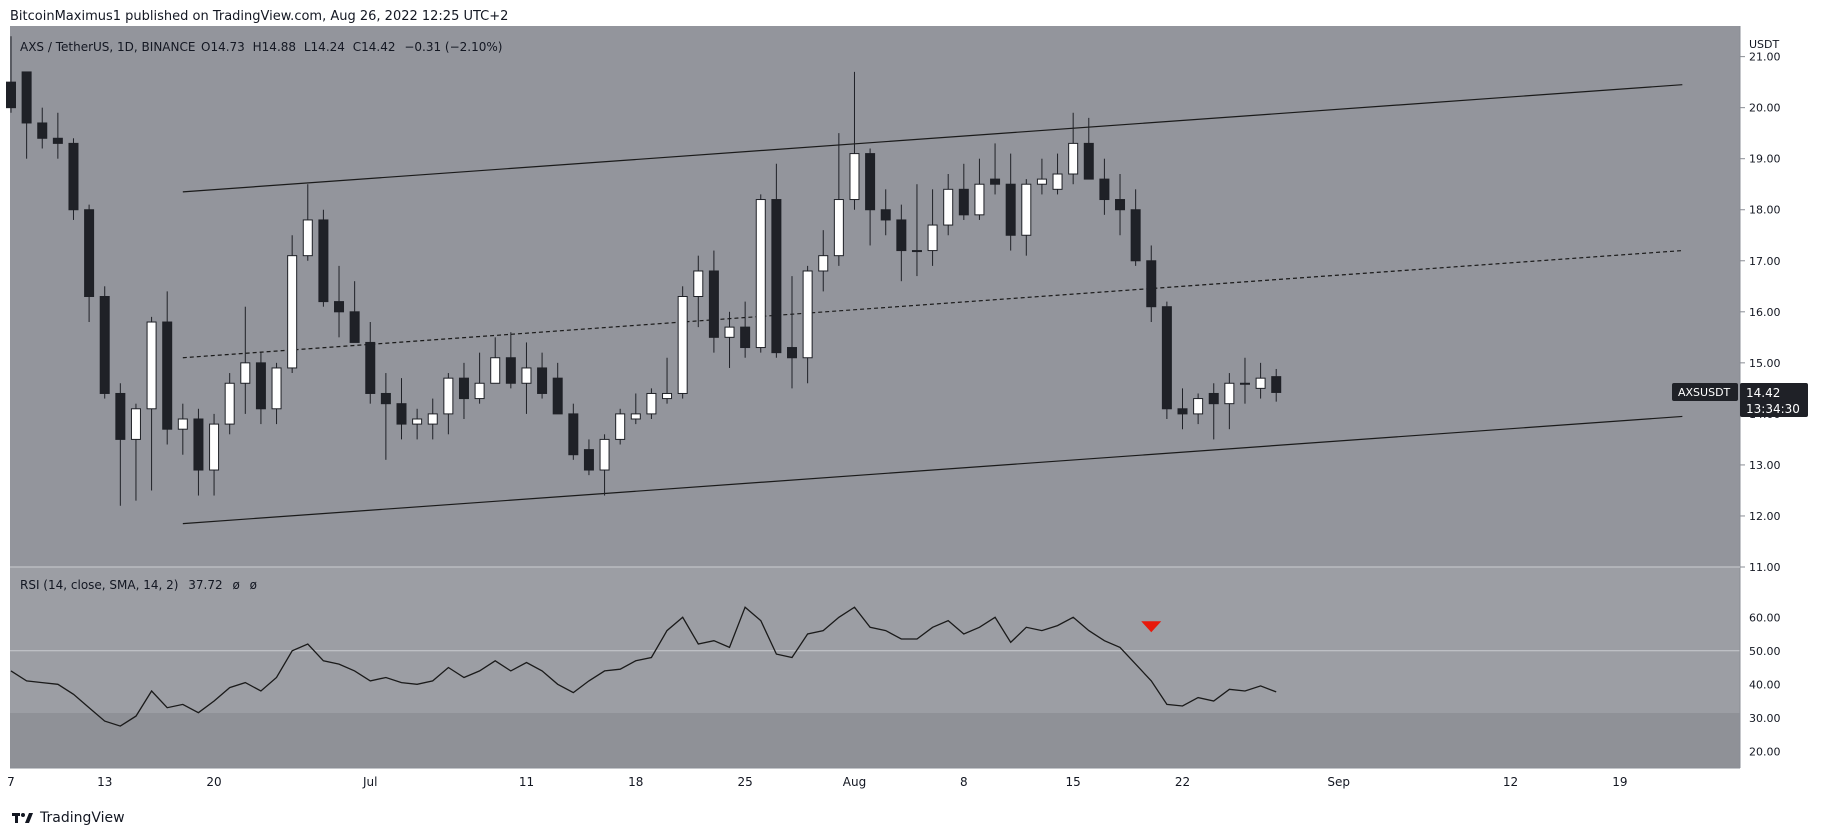 The width and height of the screenshot is (1824, 837). What do you see at coordinates (279, 47) in the screenshot?
I see `ohlc-high: 14.88` at bounding box center [279, 47].